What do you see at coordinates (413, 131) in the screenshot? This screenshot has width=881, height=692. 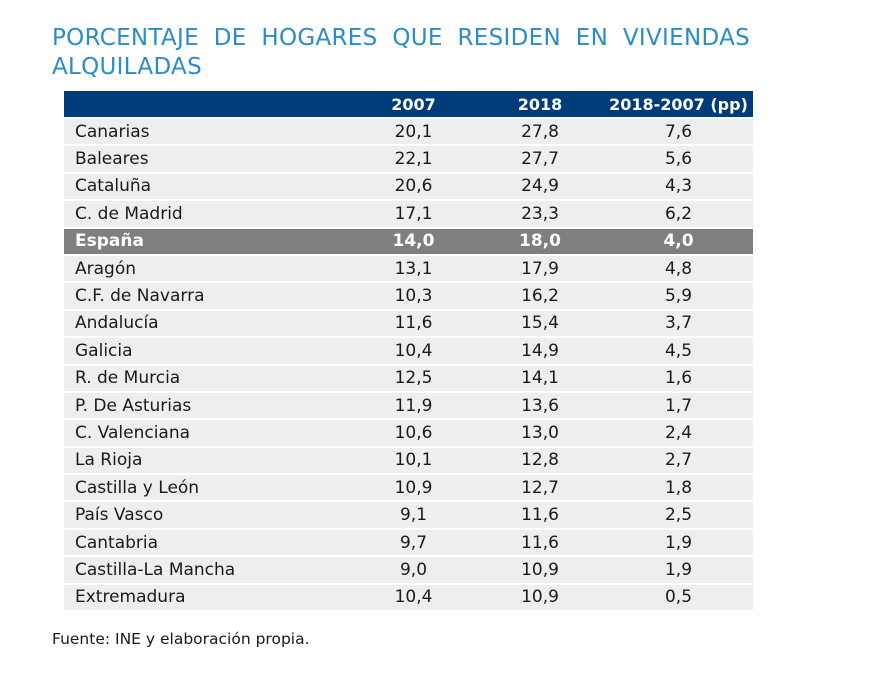 I see `value-2007-cell: 20,1` at bounding box center [413, 131].